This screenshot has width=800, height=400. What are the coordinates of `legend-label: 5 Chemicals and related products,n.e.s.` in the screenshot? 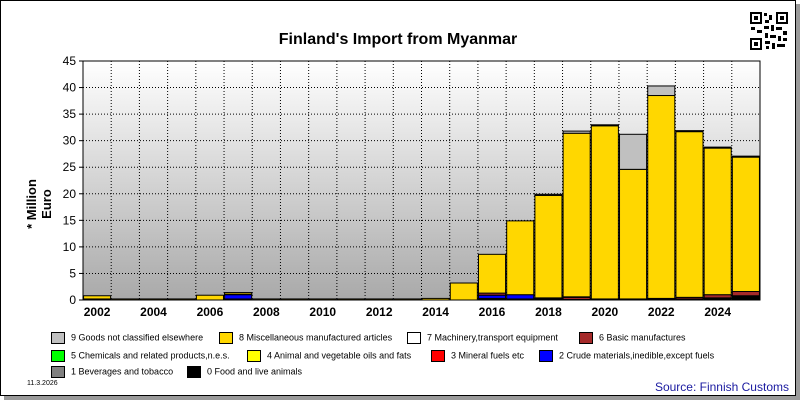 It's located at (150, 355).